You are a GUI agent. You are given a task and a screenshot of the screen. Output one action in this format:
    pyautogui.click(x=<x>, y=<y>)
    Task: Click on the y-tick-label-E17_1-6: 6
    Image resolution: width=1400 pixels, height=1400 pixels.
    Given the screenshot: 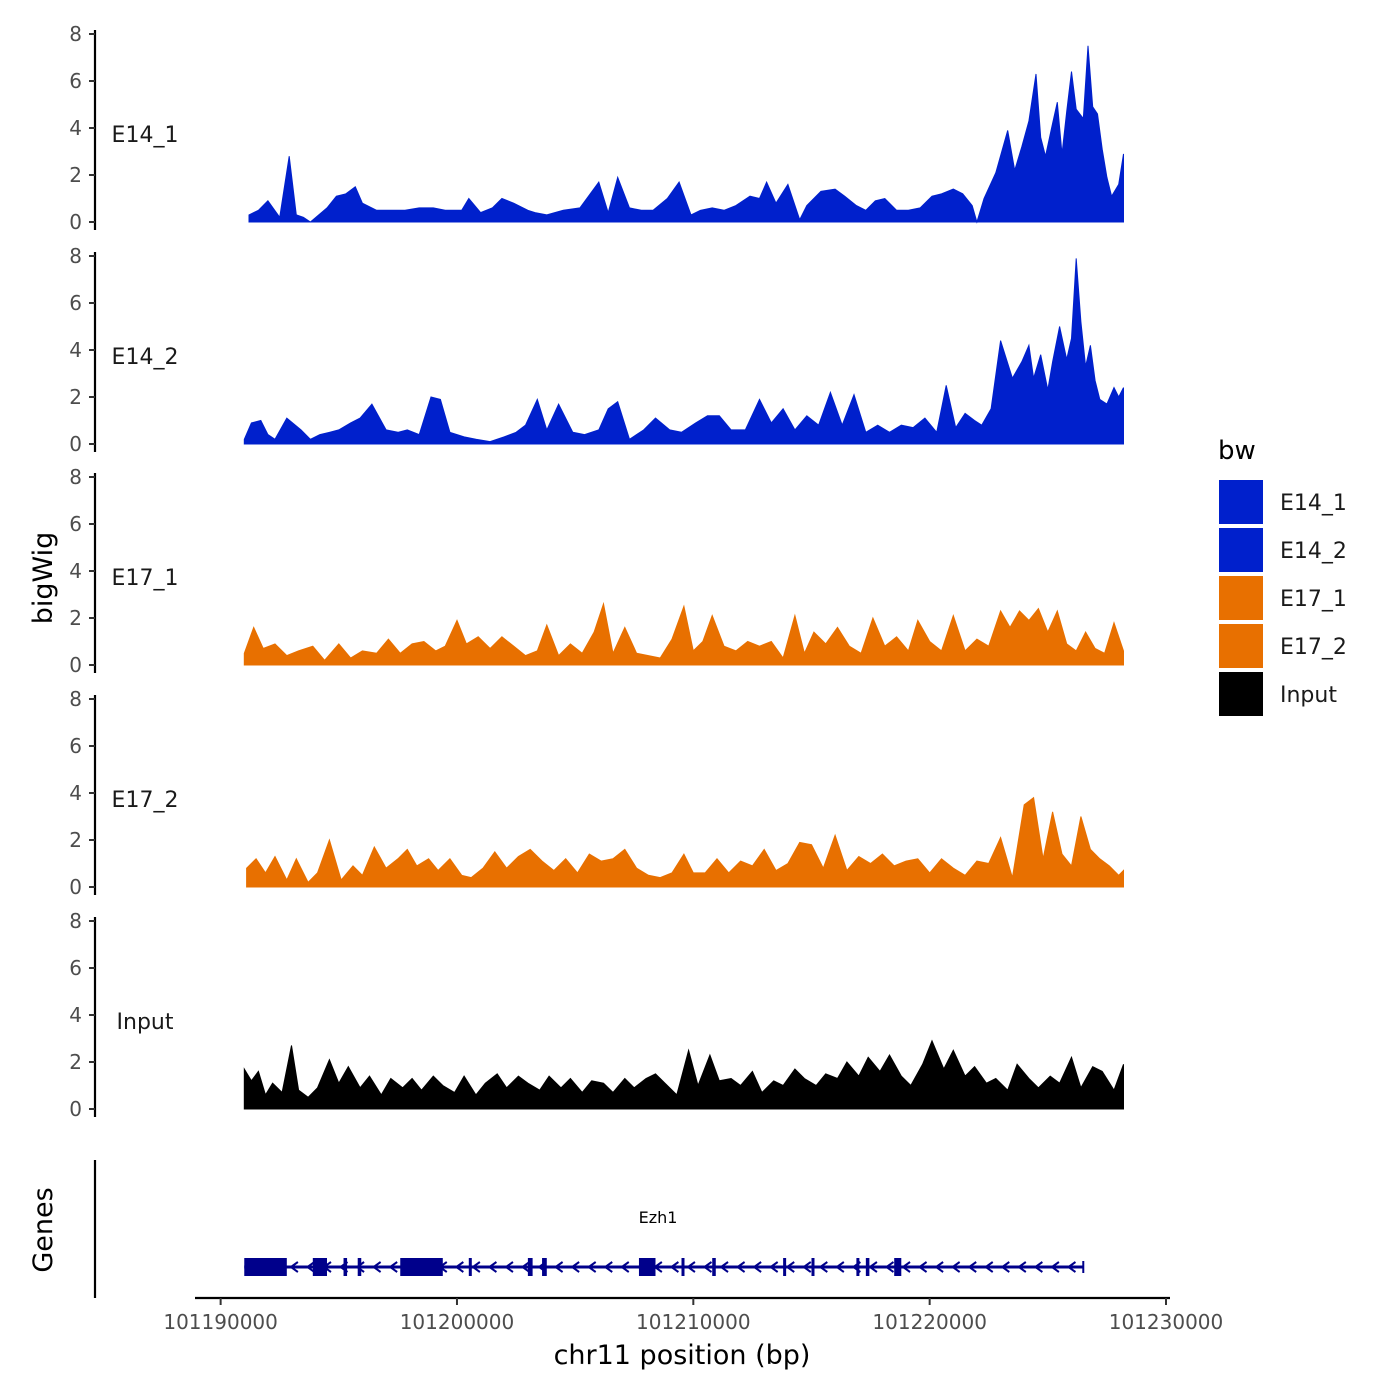 What is the action you would take?
    pyautogui.click(x=75, y=524)
    